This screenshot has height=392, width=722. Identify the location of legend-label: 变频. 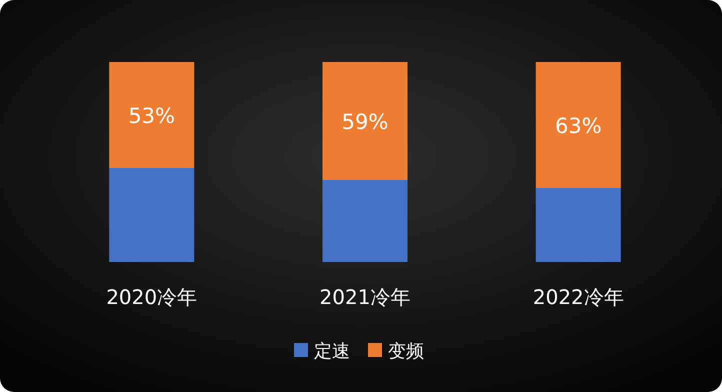
(406, 351).